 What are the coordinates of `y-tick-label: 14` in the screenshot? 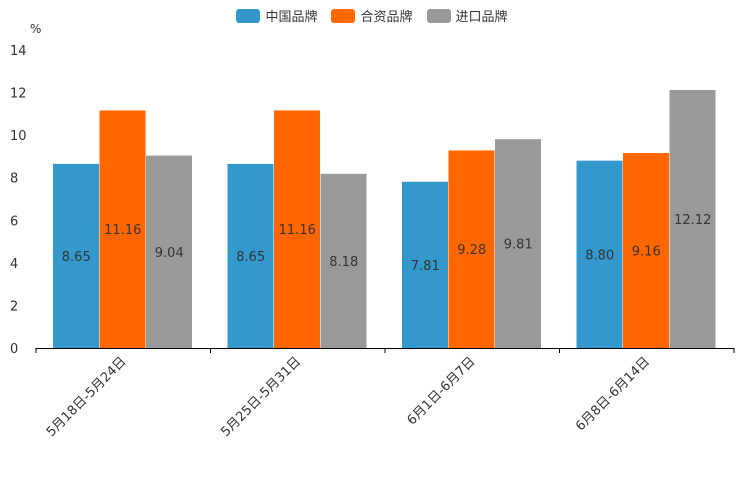 It's located at (18, 51).